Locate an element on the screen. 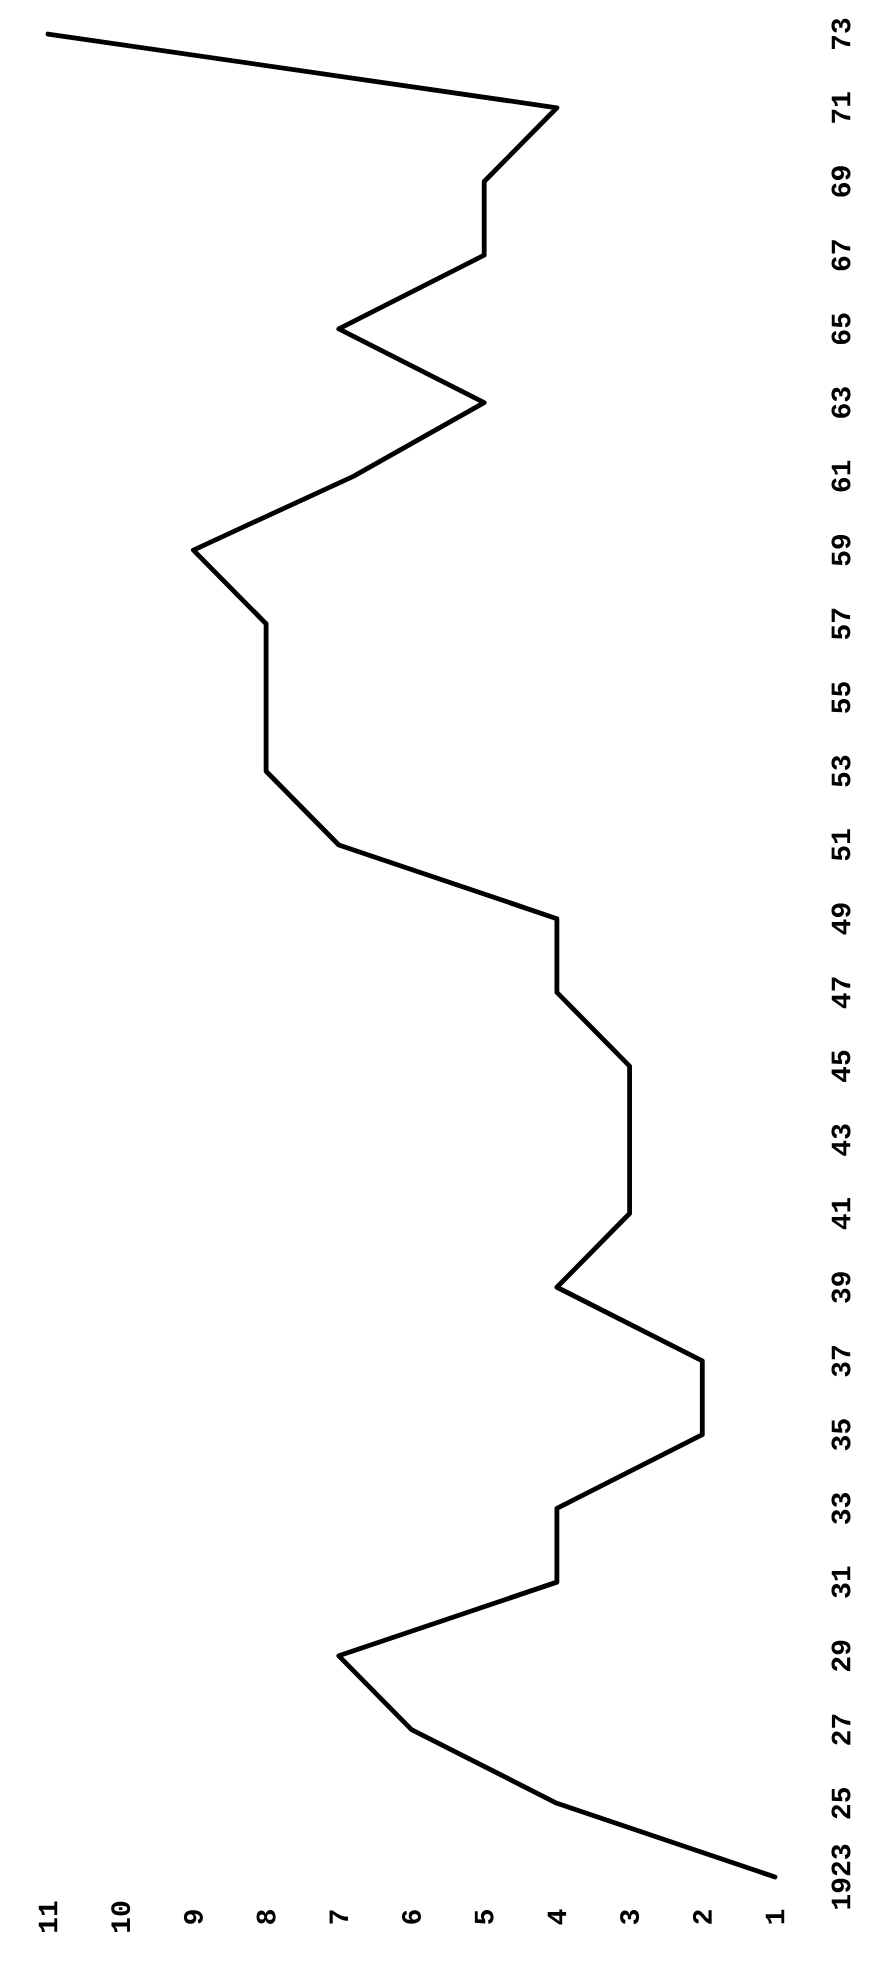 The width and height of the screenshot is (878, 1973). y-tick-label: 69 is located at coordinates (841, 181).